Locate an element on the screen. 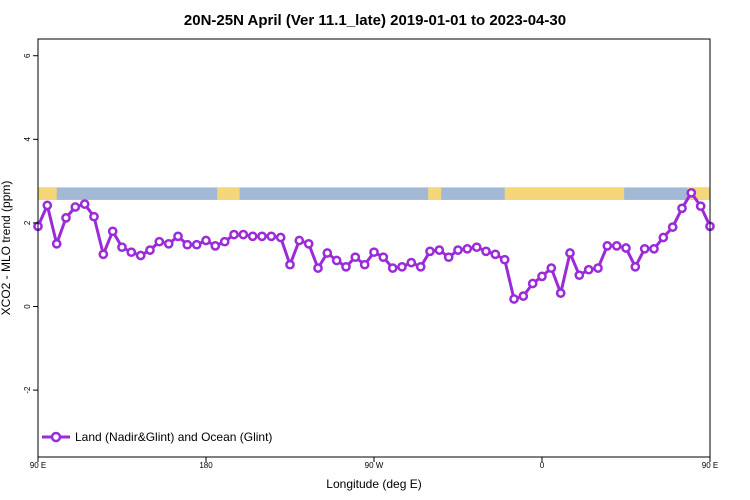 This screenshot has width=750, height=500. y-tick-label: -2 is located at coordinates (27, 390).